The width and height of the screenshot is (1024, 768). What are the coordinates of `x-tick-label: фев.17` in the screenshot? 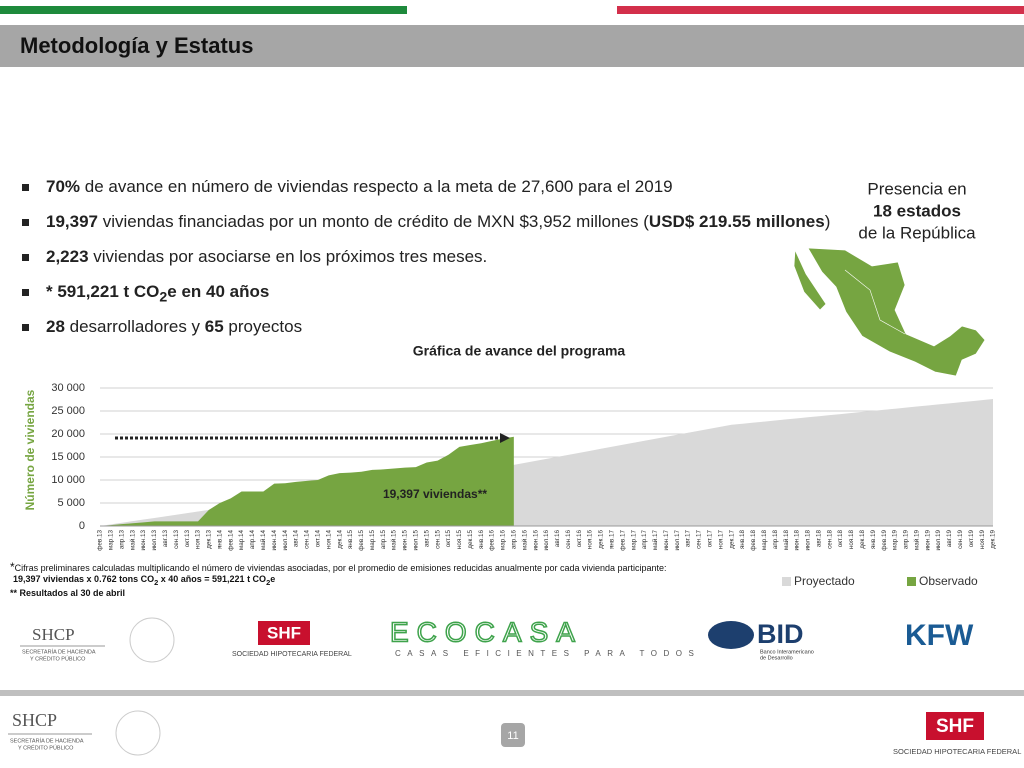 It's located at (622, 540).